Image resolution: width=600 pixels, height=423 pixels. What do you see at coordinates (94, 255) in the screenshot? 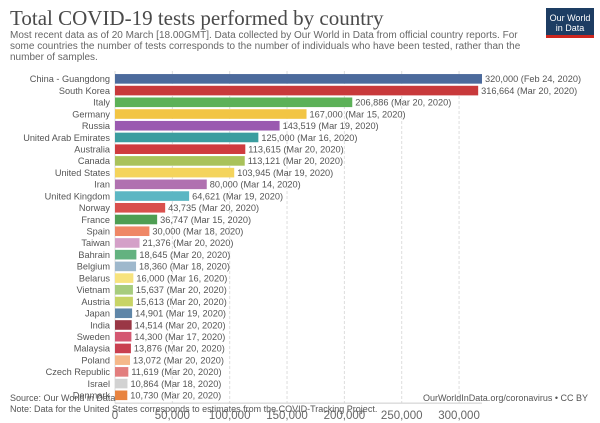
I see `category-label: Bahrain` at bounding box center [94, 255].